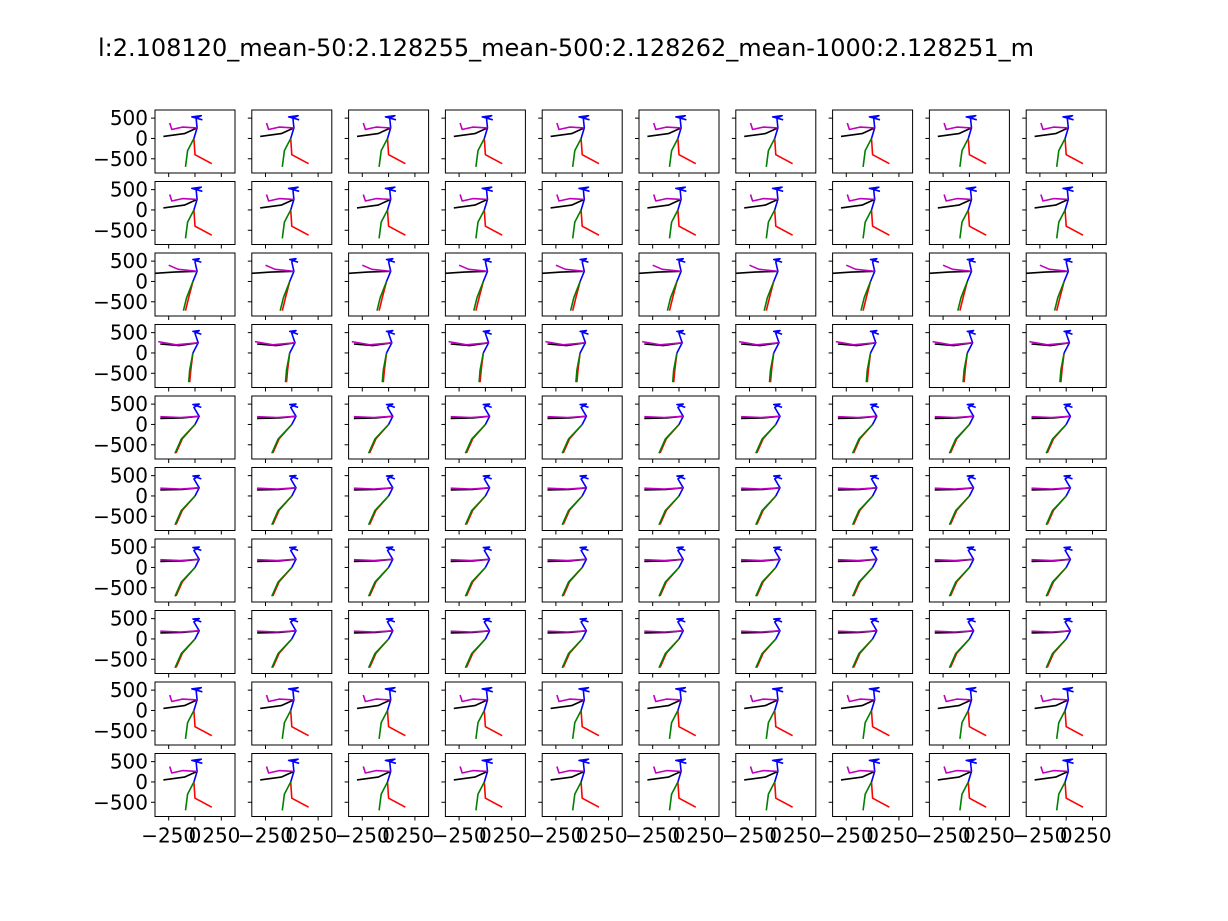 The height and width of the screenshot is (921, 1228). What do you see at coordinates (290, 286) in the screenshot?
I see `subplot-r2-c1` at bounding box center [290, 286].